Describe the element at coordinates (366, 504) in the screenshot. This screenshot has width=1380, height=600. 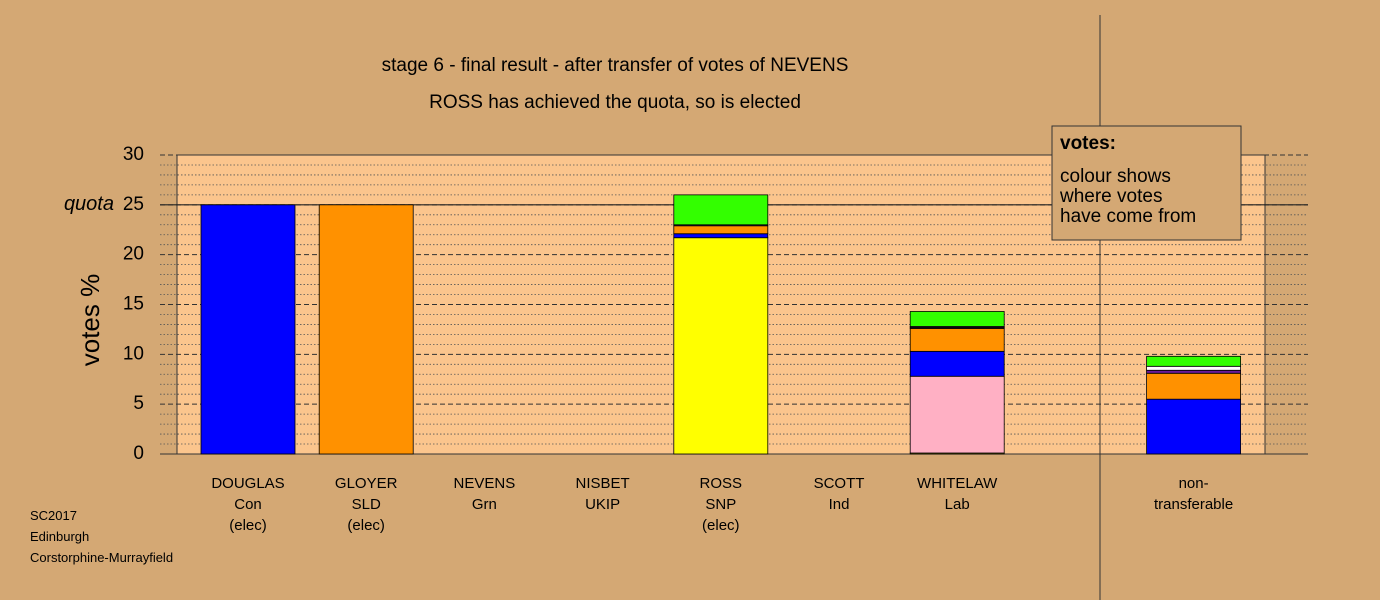
I see `x-tick-label: GLOYER SLD (elec)` at that location.